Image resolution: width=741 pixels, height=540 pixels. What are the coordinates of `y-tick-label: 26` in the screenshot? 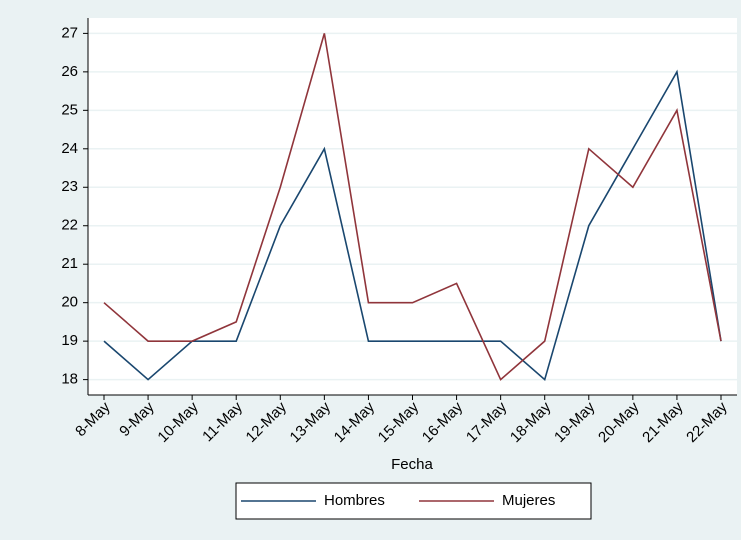 It's located at (69, 71).